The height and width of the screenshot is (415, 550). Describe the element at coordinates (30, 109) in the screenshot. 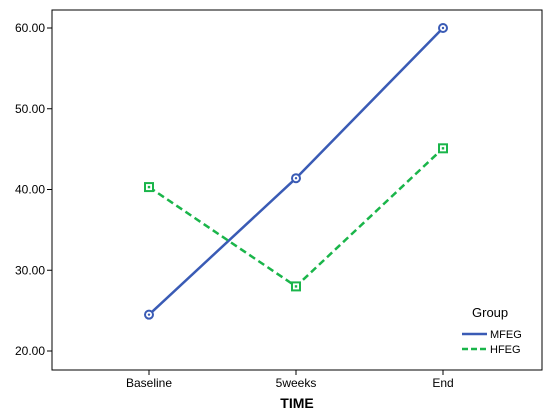

I see `y-tick-label: 50.00` at that location.